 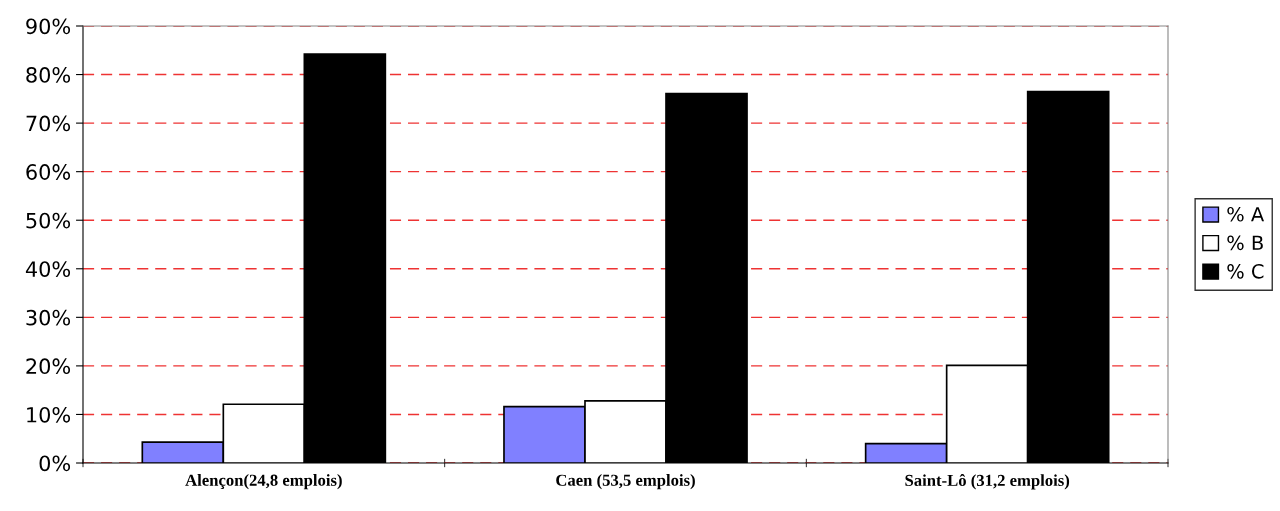 What do you see at coordinates (48, 123) in the screenshot?
I see `y-tick-label: 70%` at bounding box center [48, 123].